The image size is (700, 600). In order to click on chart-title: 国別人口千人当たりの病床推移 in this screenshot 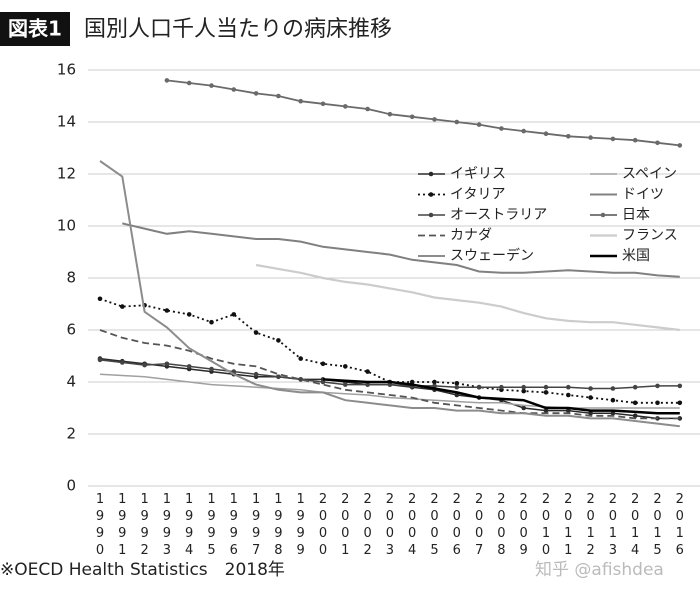, I will do `click(238, 29)`.